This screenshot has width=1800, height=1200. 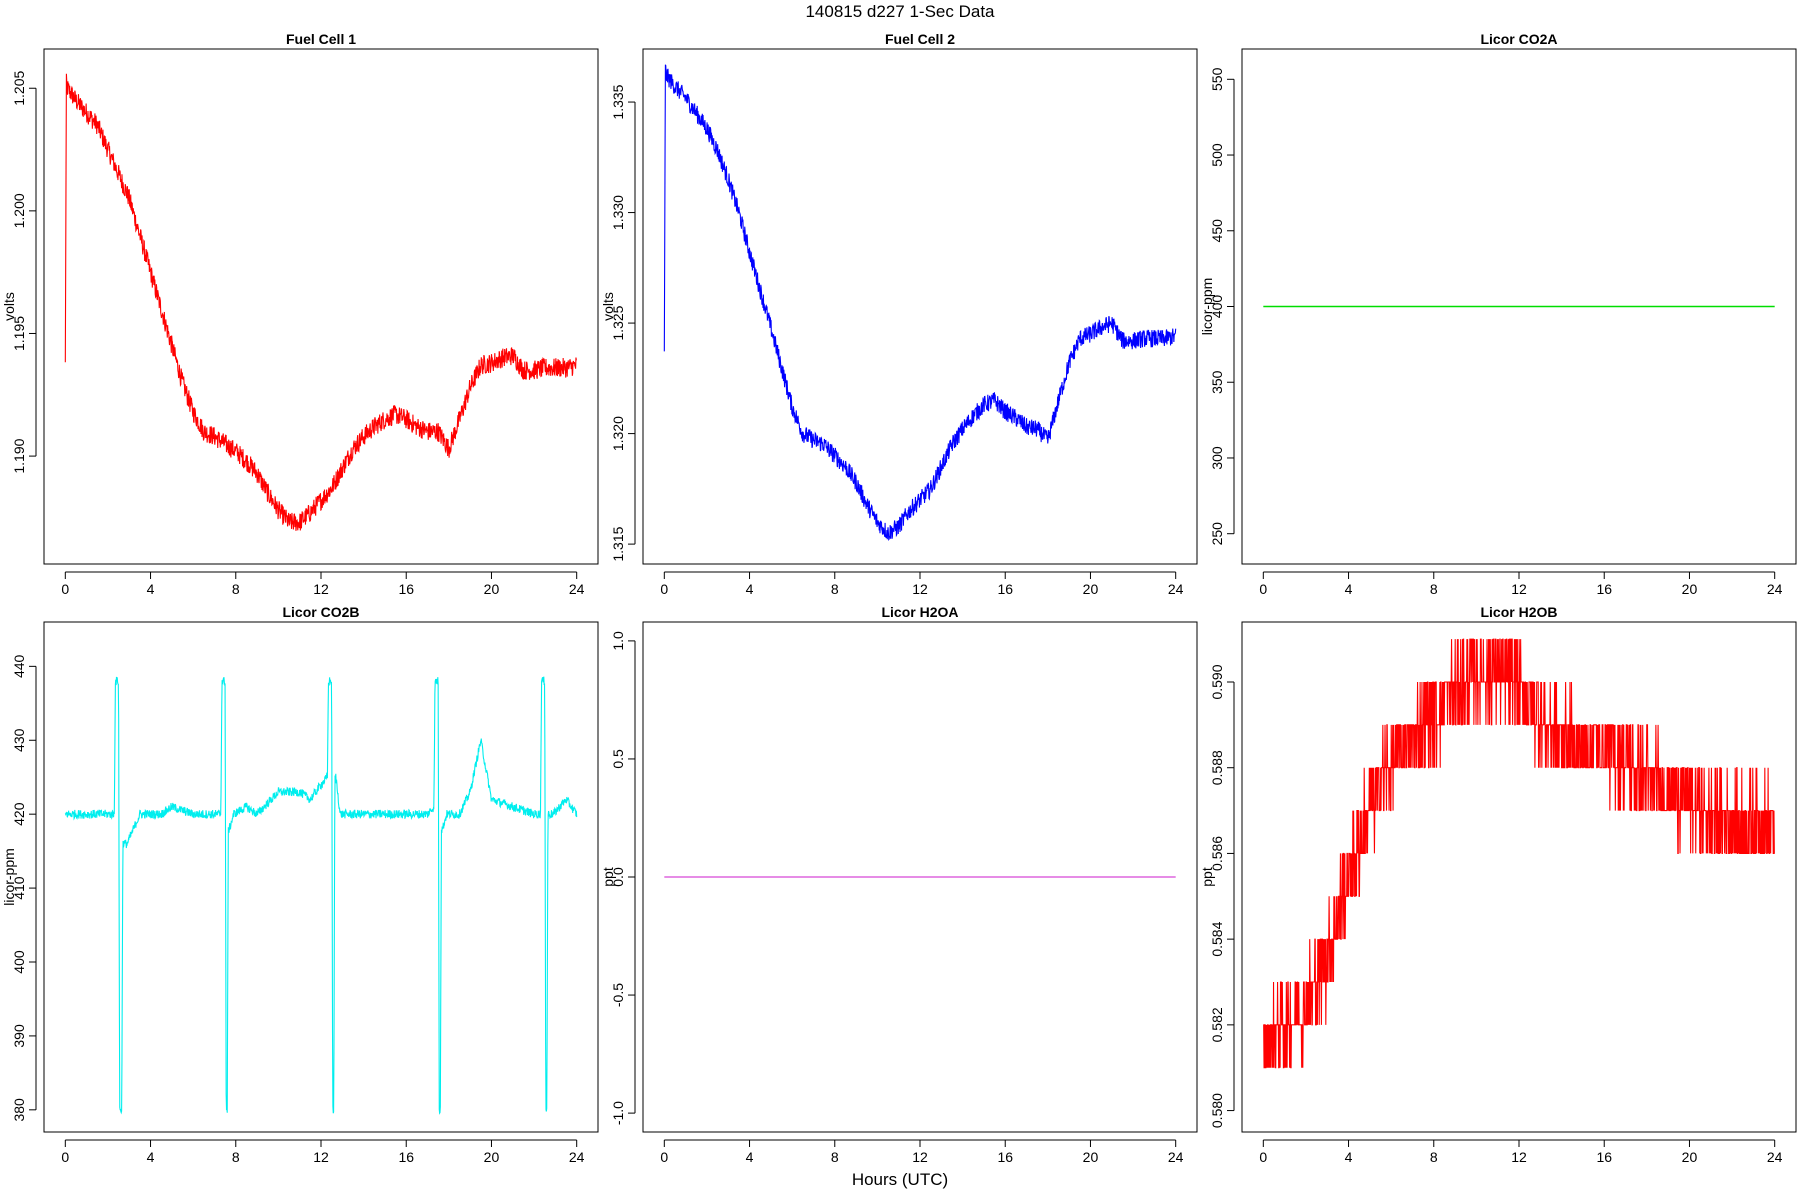 What do you see at coordinates (1217, 382) in the screenshot?
I see `y-tick-label: 350` at bounding box center [1217, 382].